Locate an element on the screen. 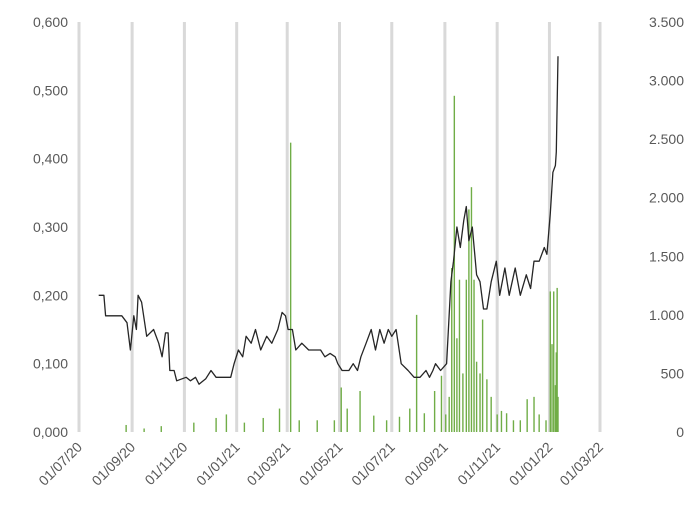 This screenshot has height=521, width=700. left-tick-label: 0,100 is located at coordinates (50, 364).